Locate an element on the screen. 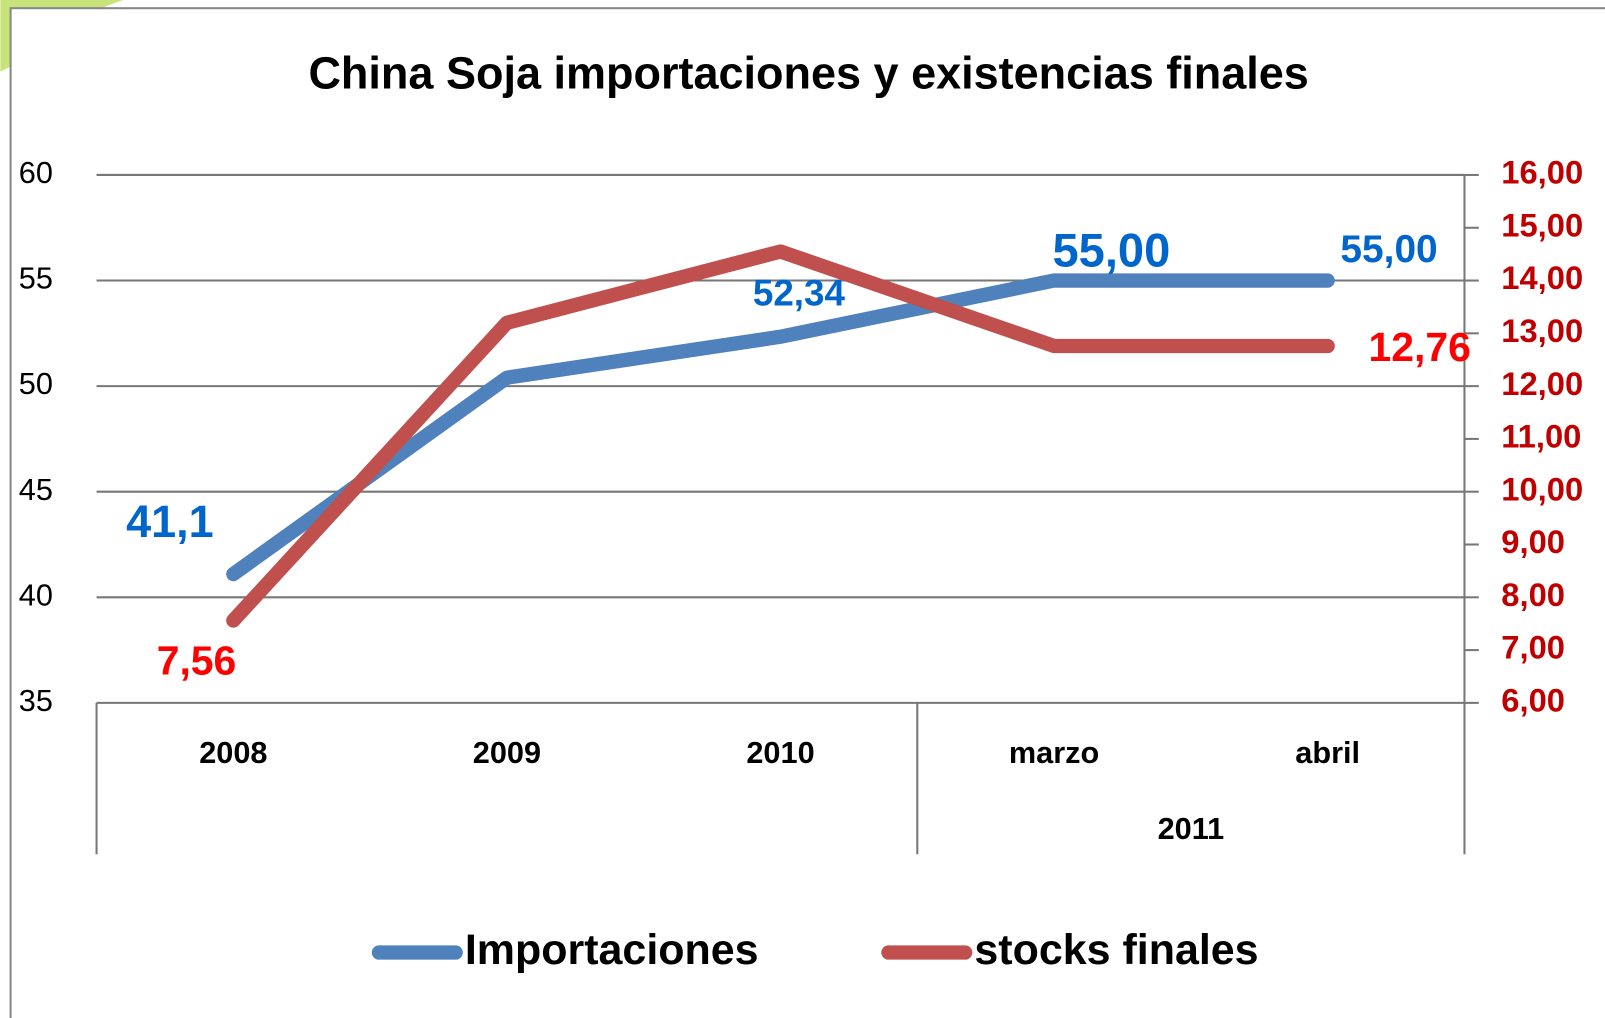 This screenshot has height=1018, width=1605. data-label: 7,56 is located at coordinates (197, 660).